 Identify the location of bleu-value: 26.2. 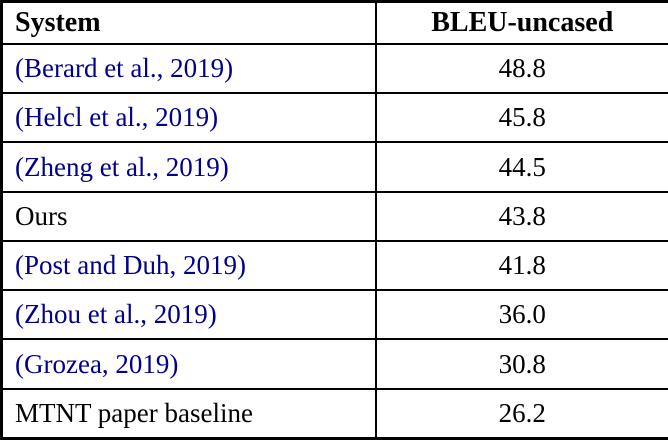
(521, 413).